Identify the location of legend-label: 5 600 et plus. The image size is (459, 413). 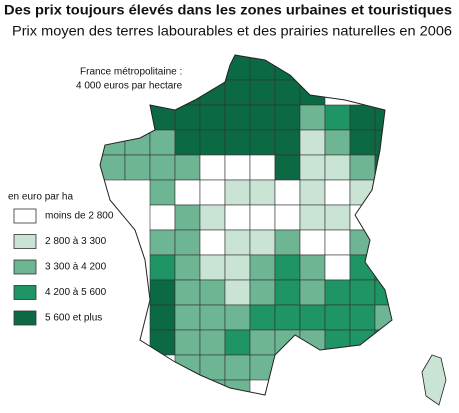
(73, 318).